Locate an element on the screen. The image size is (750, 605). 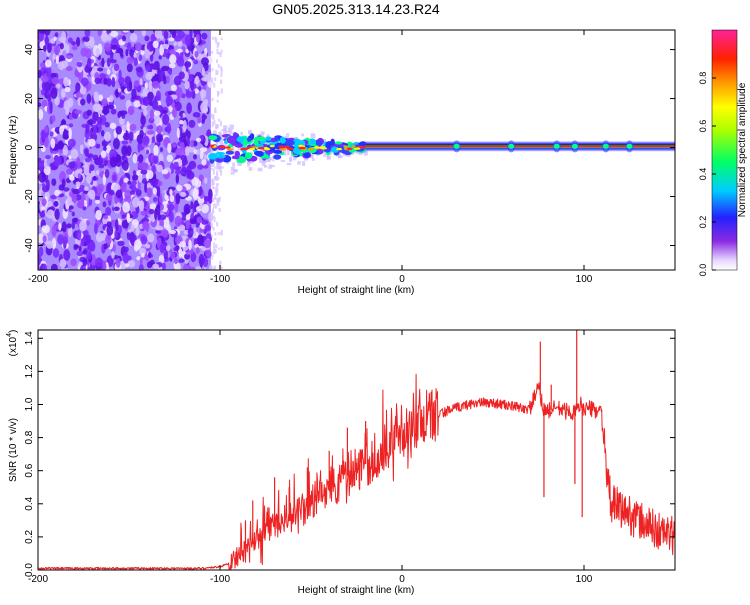
snr-scale-base: (x10 is located at coordinates (13, 346).